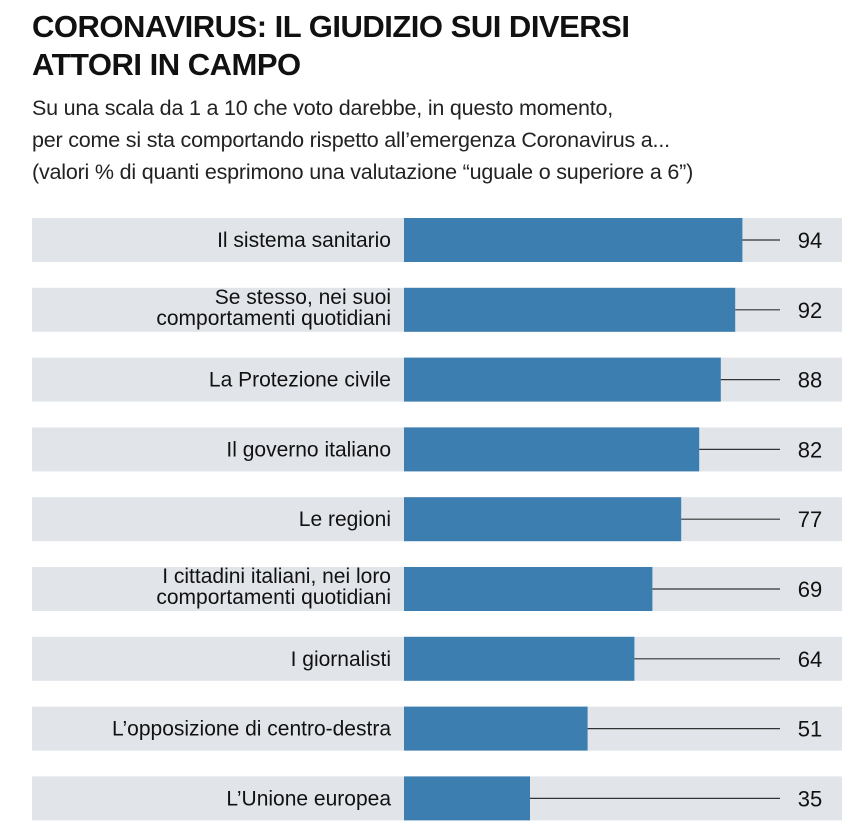 This screenshot has width=864, height=836. I want to click on category-label: La Protezione civile, so click(300, 380).